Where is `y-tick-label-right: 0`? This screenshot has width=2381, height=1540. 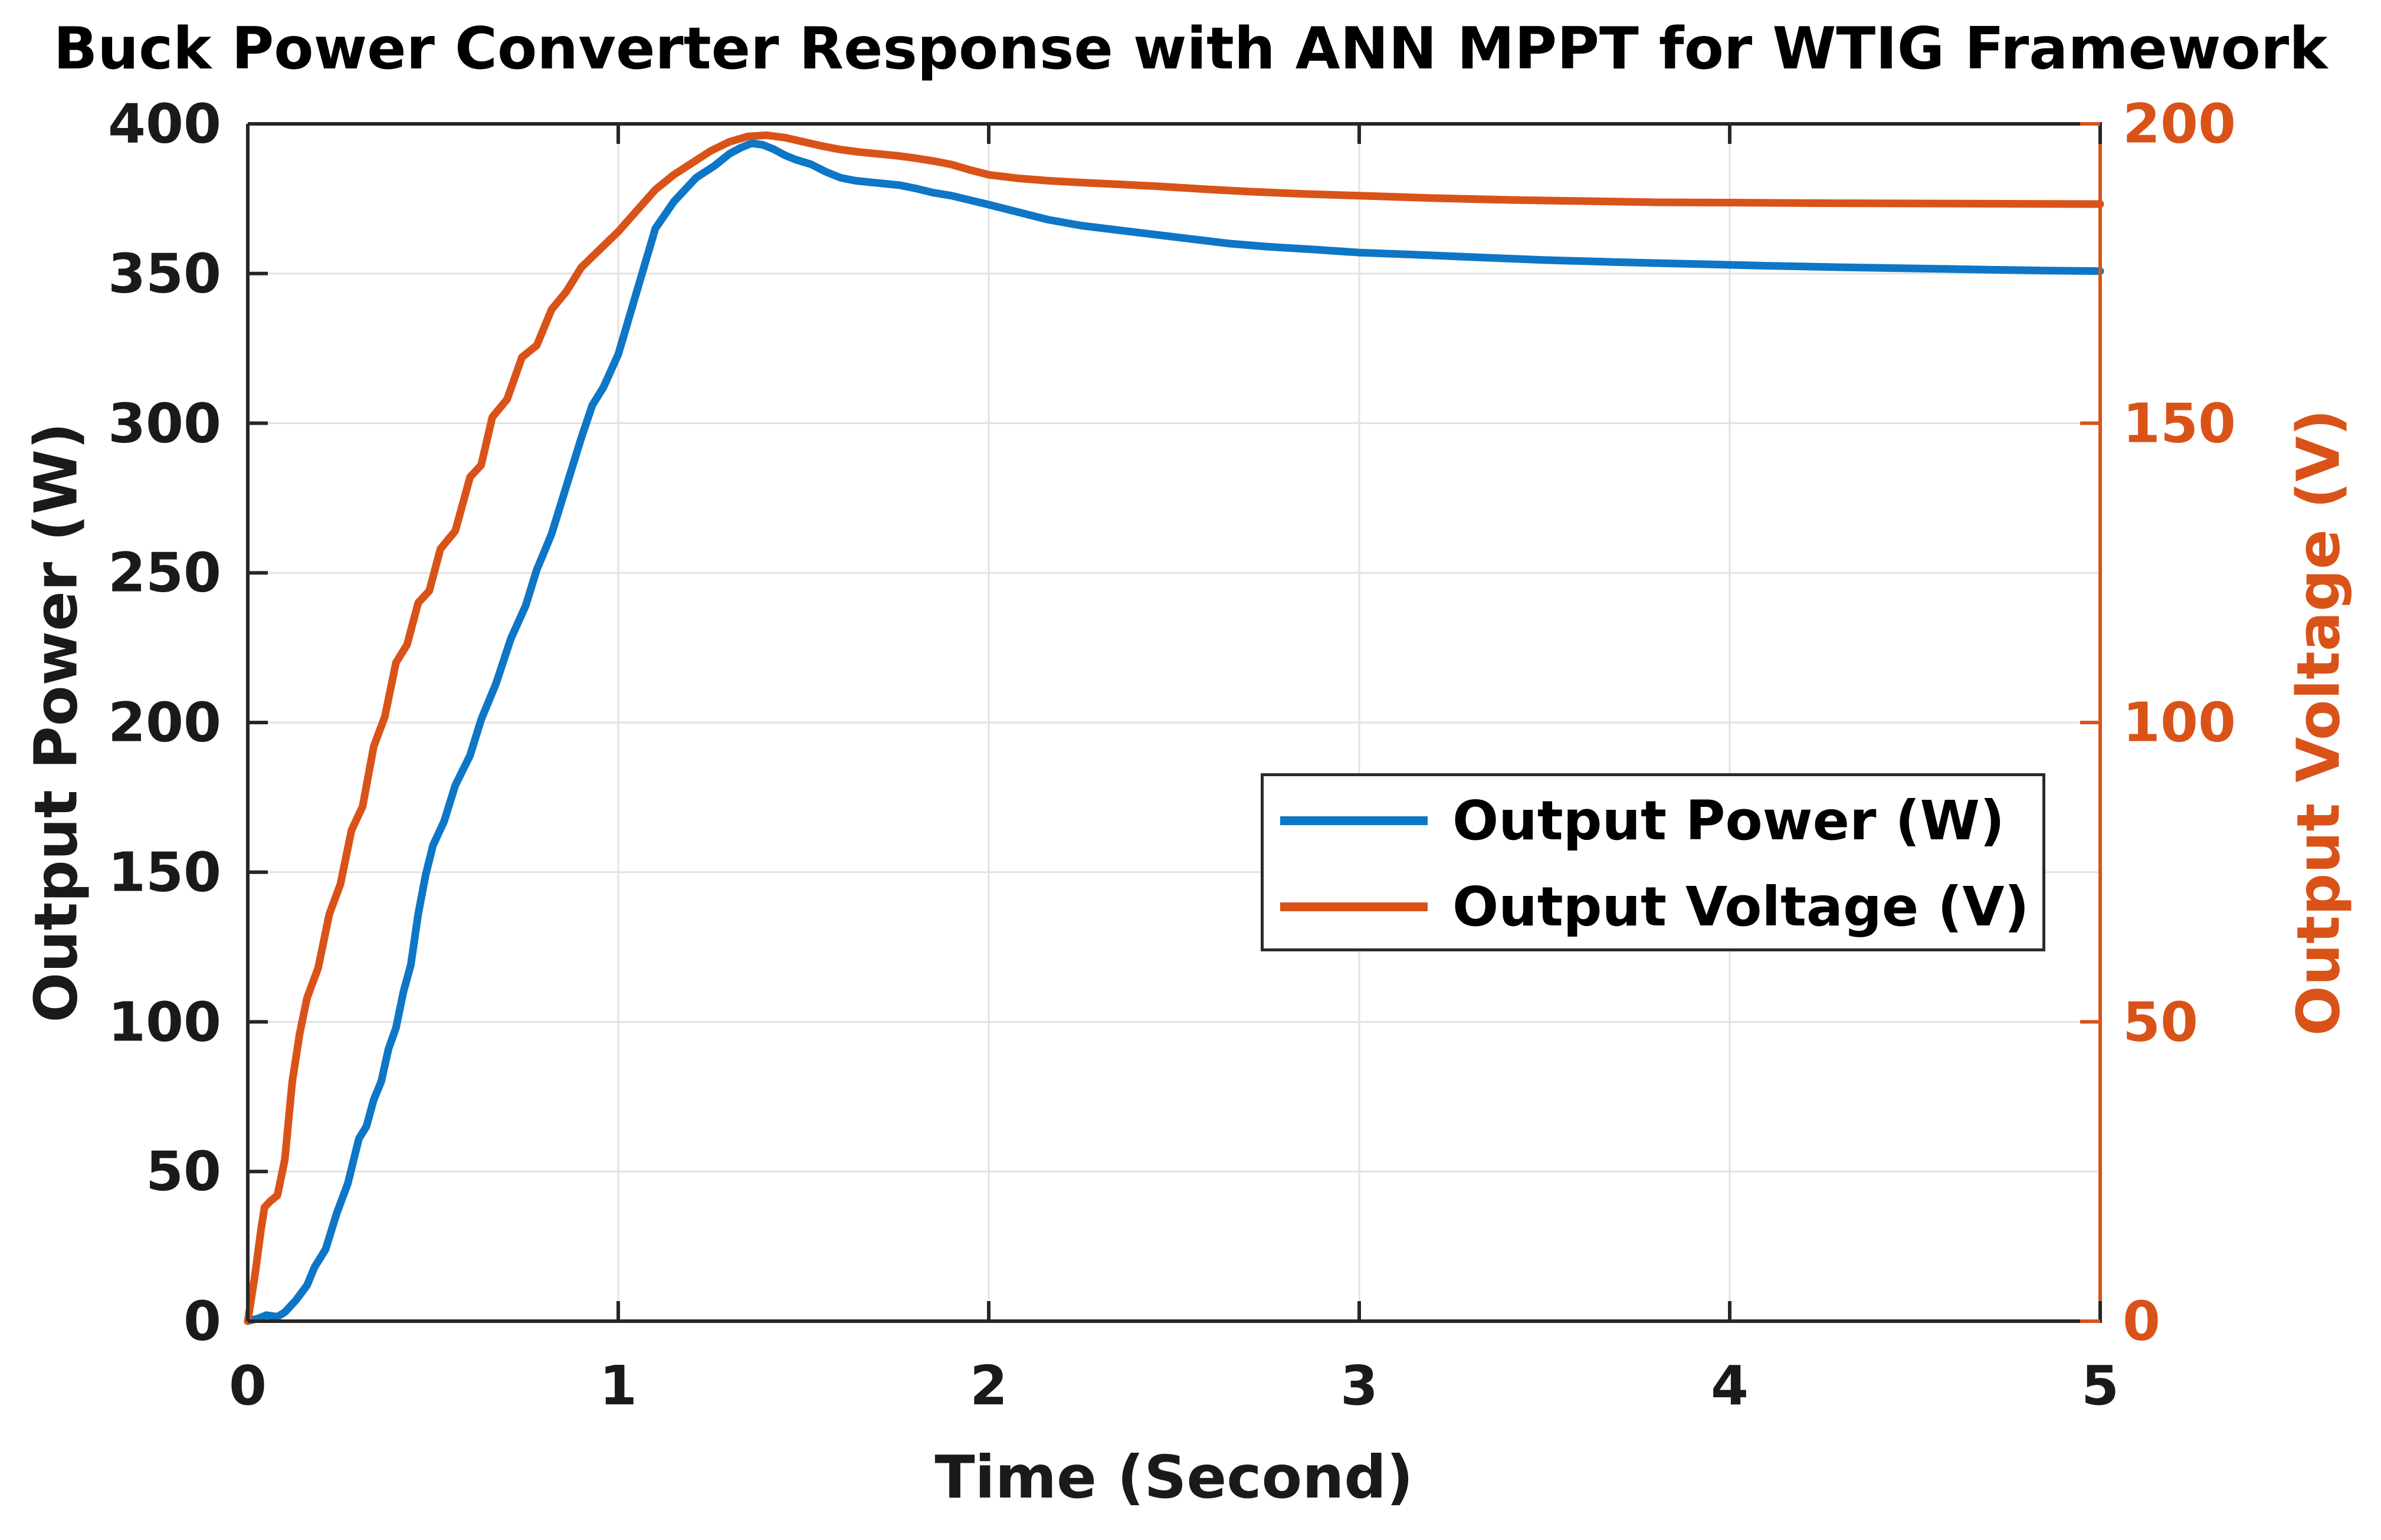
y-tick-label-right: 0 is located at coordinates (2142, 1321).